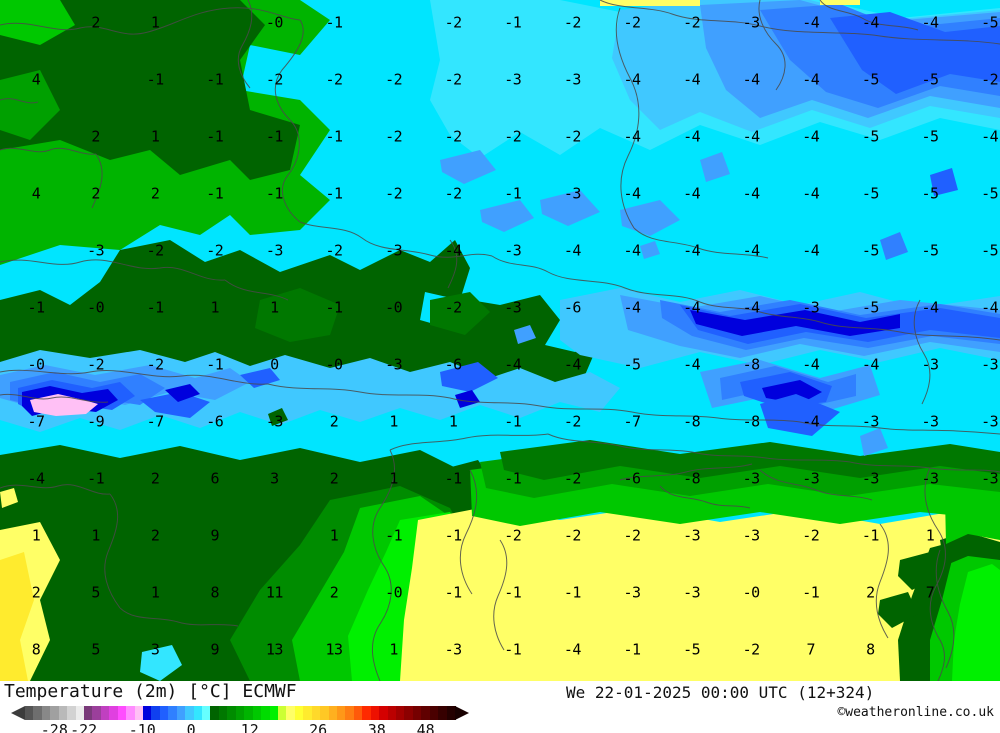 Image resolution: width=1000 pixels, height=733 pixels. What do you see at coordinates (240, 719) in the screenshot?
I see `temperature-colorbar: -28 -22 -10 0 12 26 38 48` at bounding box center [240, 719].